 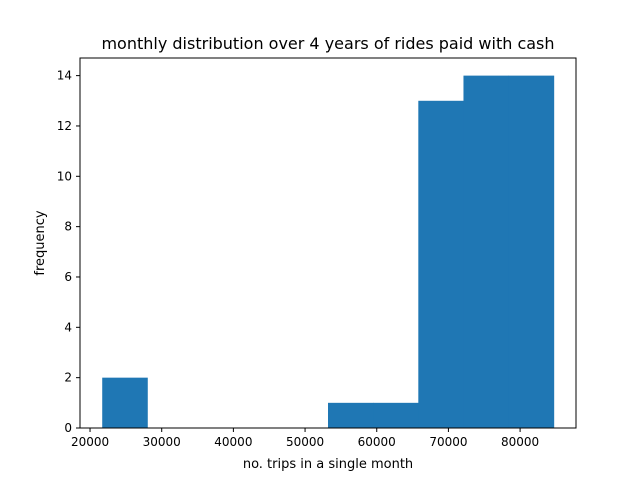 I want to click on y-axis-label: frequency, so click(x=40, y=243).